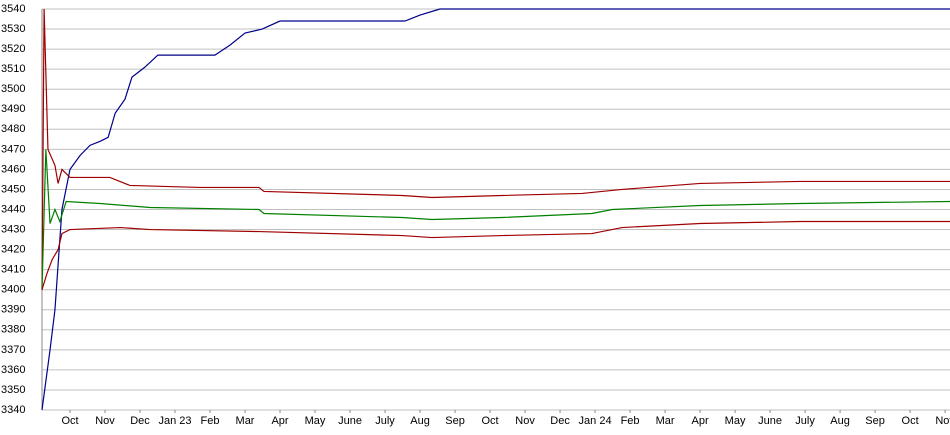 The image size is (950, 435). What do you see at coordinates (13, 250) in the screenshot?
I see `y-tick-label: 3420` at bounding box center [13, 250].